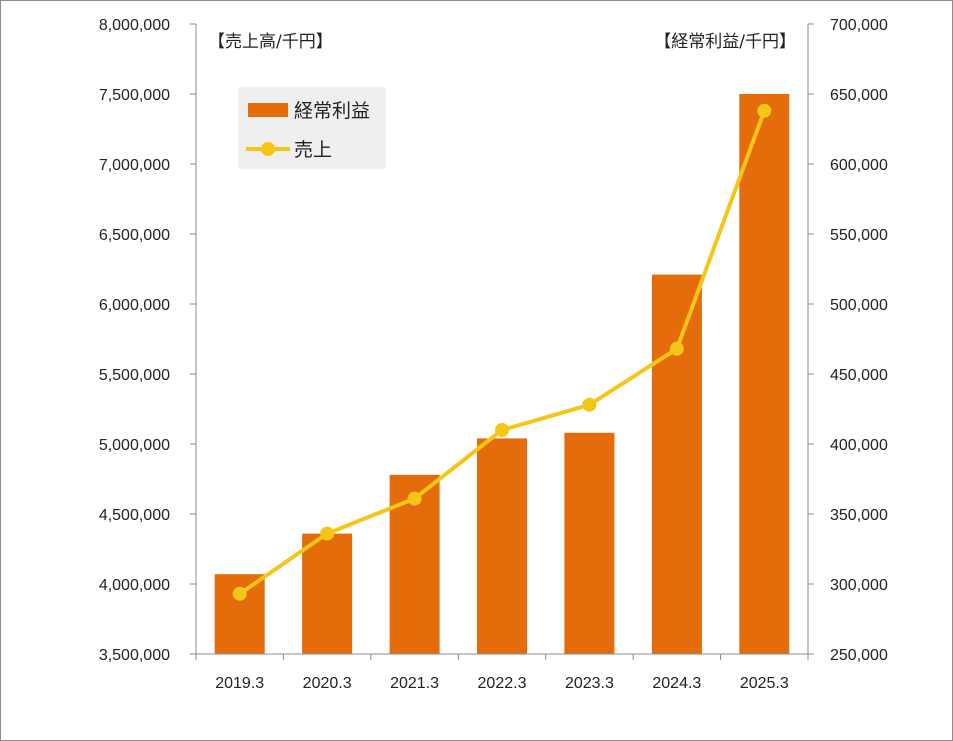 The width and height of the screenshot is (953, 741). What do you see at coordinates (332, 111) in the screenshot?
I see `legend-label-bar: 経常利益` at bounding box center [332, 111].